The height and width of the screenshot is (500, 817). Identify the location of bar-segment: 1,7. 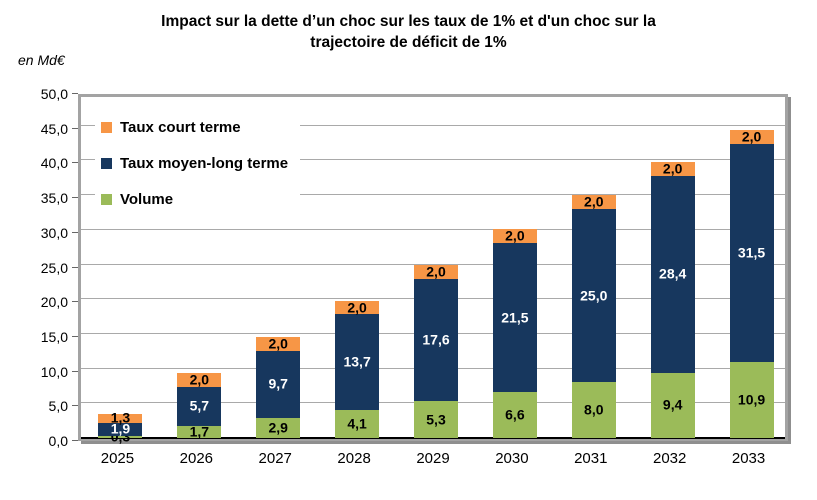
(199, 431).